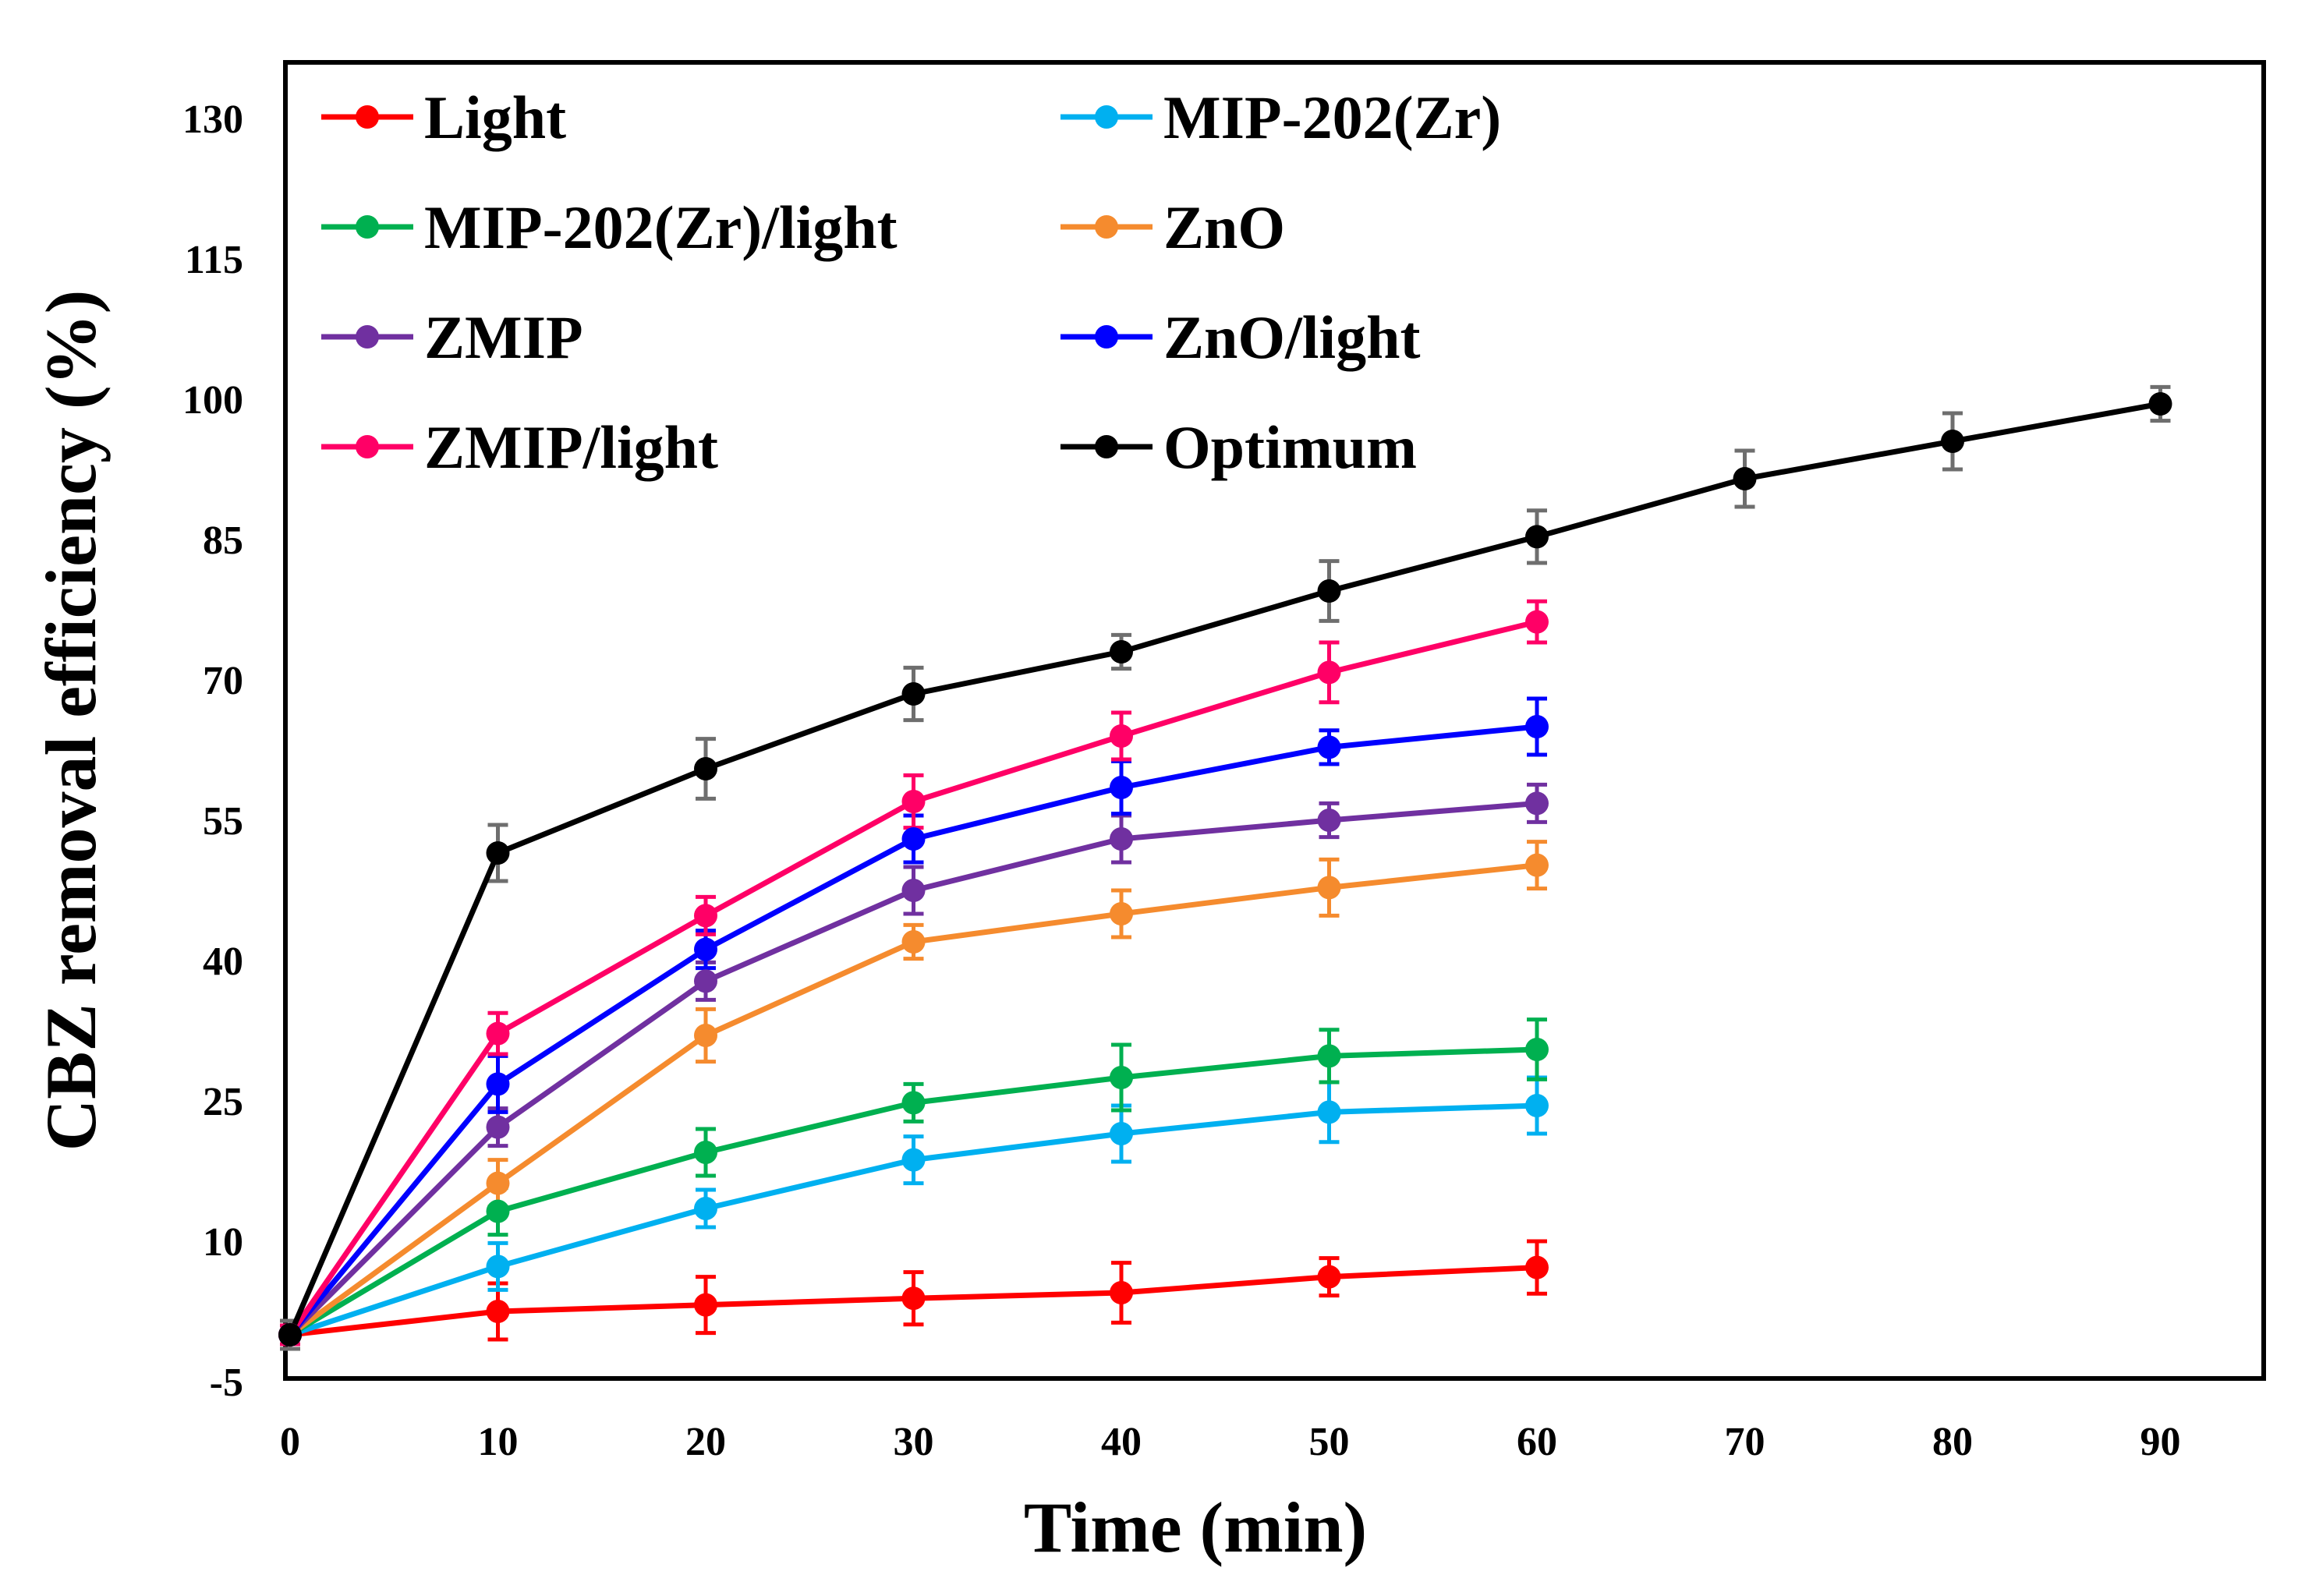 Image resolution: width=2298 pixels, height=1596 pixels. I want to click on y-tick-label: 85, so click(223, 540).